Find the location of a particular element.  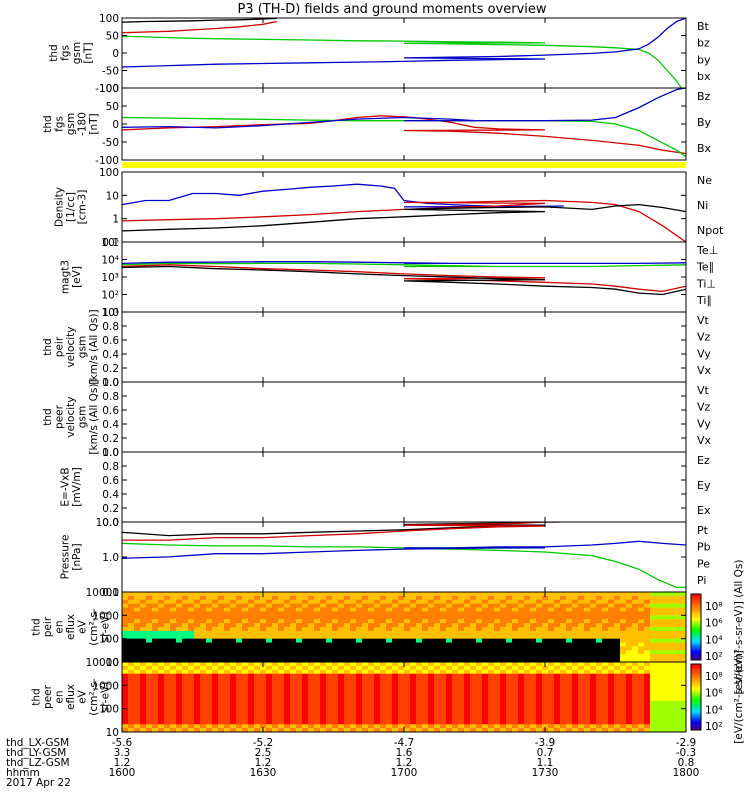

footer-row-label: hhmm is located at coordinates (23, 773).